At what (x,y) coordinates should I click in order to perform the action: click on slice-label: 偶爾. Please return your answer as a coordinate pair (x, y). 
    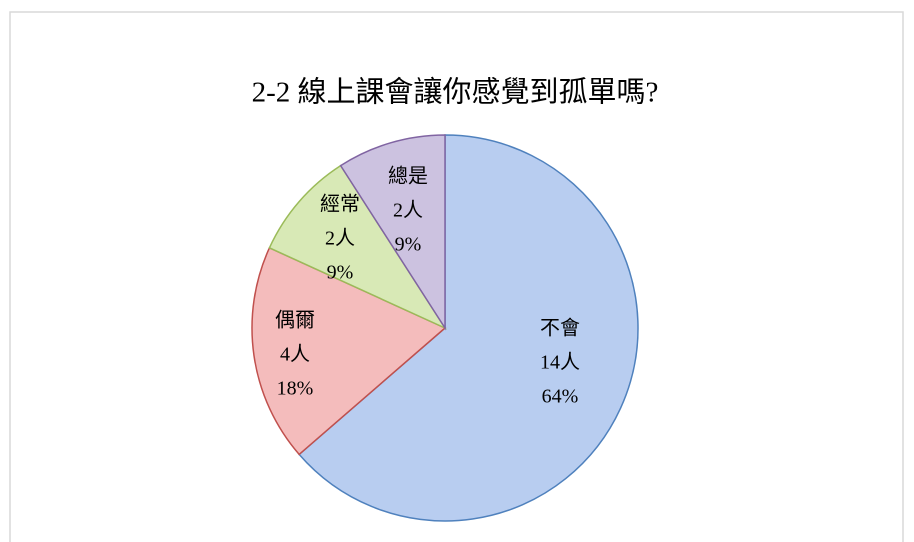
    Looking at the image, I should click on (295, 320).